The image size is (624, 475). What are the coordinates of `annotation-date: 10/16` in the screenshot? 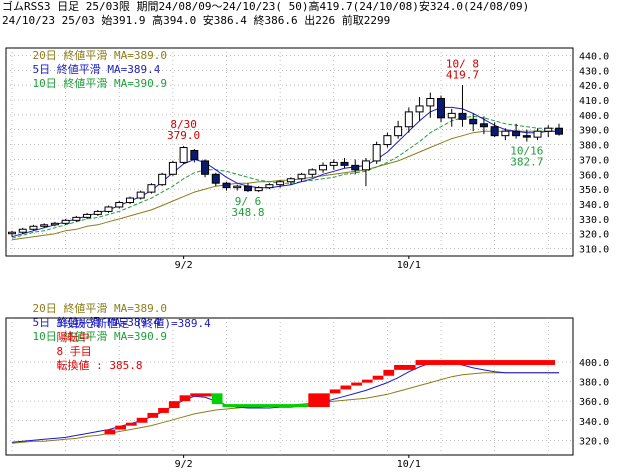 It's located at (526, 151).